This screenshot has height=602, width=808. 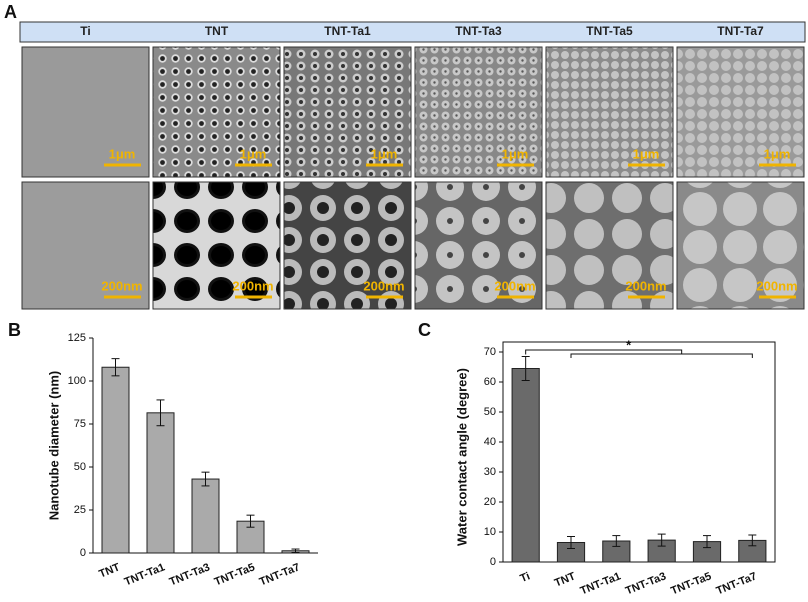 What do you see at coordinates (14, 330) in the screenshot?
I see `panel-label: B` at bounding box center [14, 330].